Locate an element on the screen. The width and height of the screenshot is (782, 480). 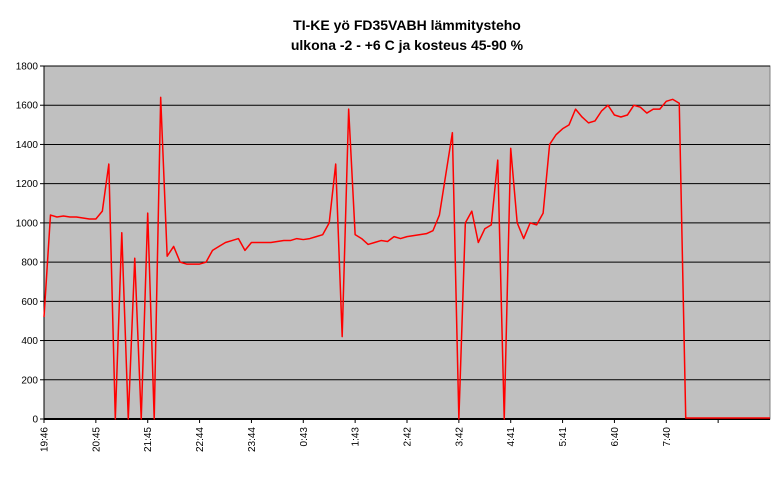
y-tick-label: 1400 is located at coordinates (27, 145).